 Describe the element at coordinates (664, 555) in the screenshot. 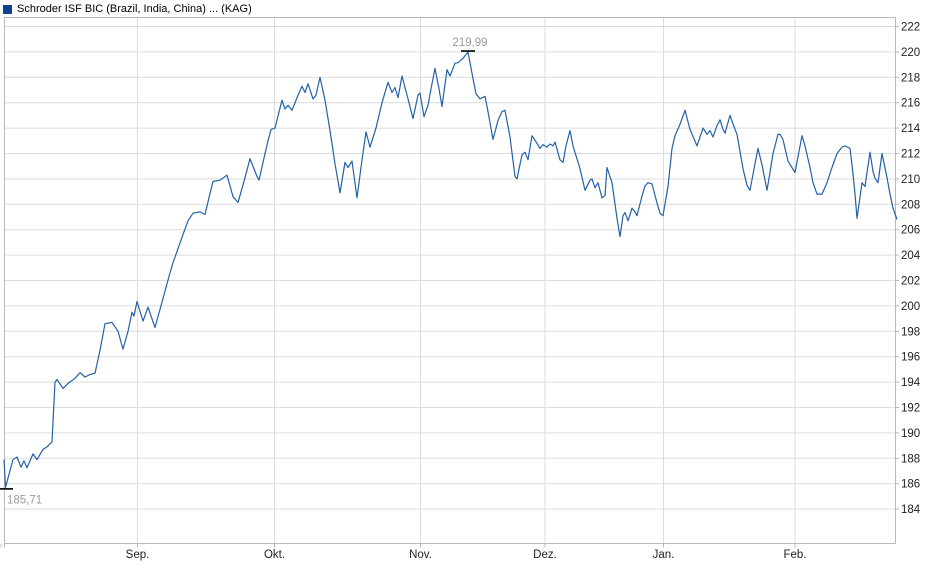

I see `x-axis-label: Jan.` at that location.